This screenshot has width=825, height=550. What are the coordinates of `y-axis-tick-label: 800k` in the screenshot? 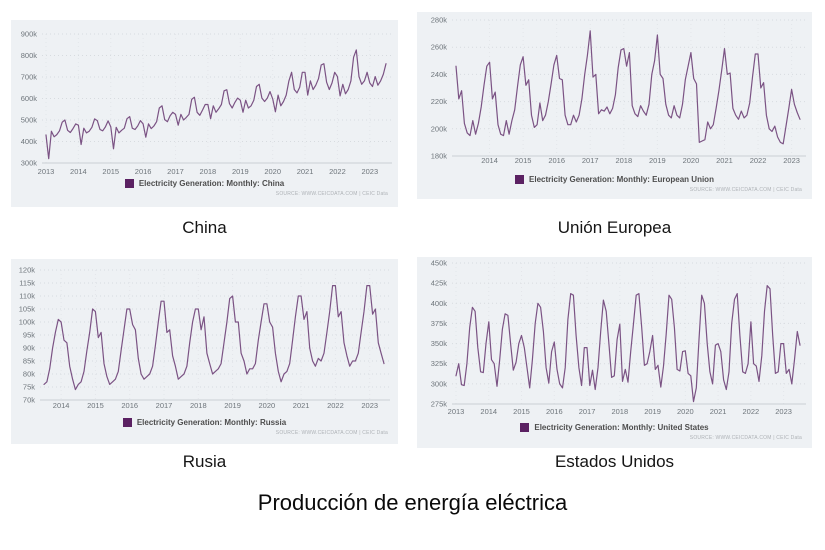 It's located at (29, 55).